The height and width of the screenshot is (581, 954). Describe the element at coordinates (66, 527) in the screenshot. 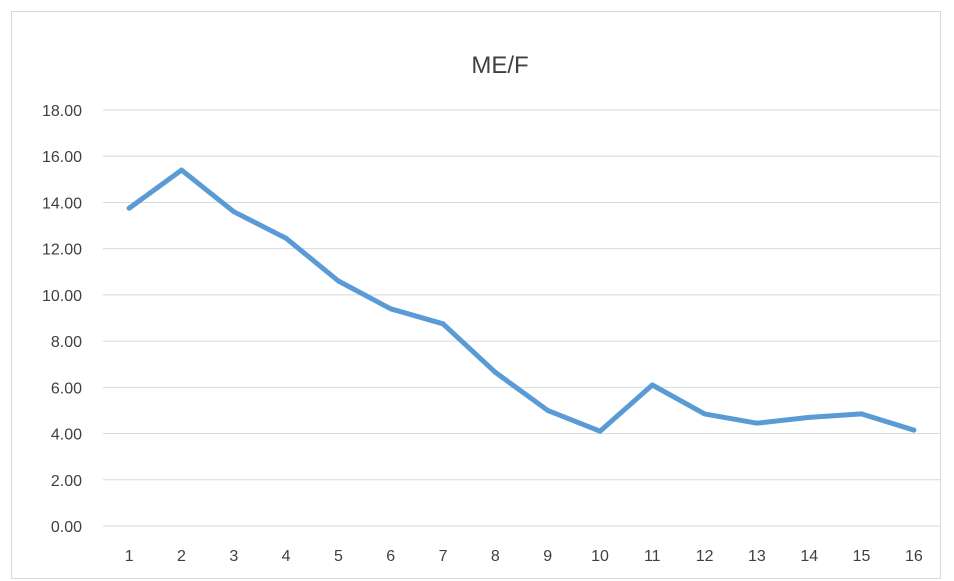

I see `y-tick-label: 0.00` at that location.